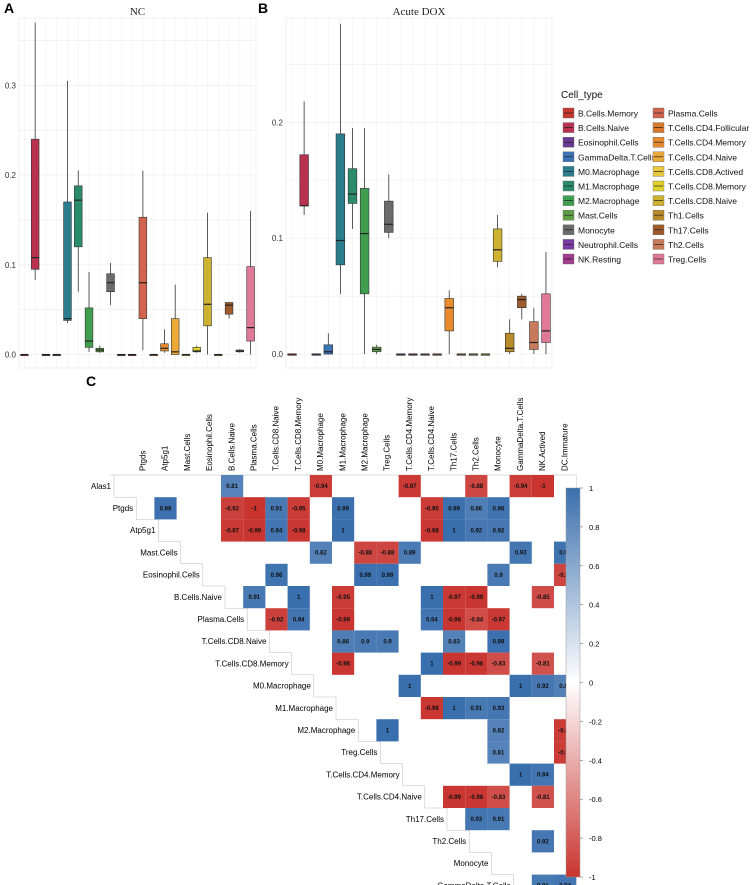  What do you see at coordinates (543, 487) in the screenshot?
I see `heatmap-cell-value: -1` at bounding box center [543, 487].